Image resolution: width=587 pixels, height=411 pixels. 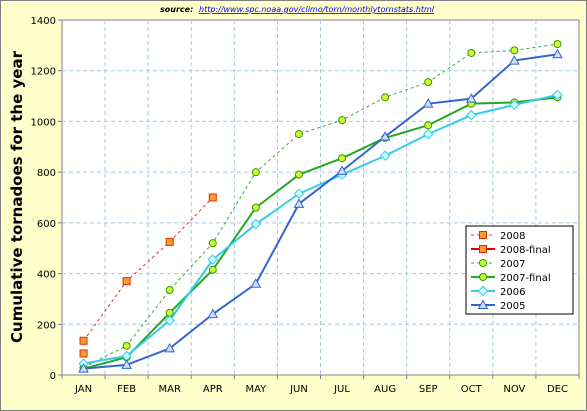 What do you see at coordinates (176, 9) in the screenshot?
I see `source-label: source:` at bounding box center [176, 9].